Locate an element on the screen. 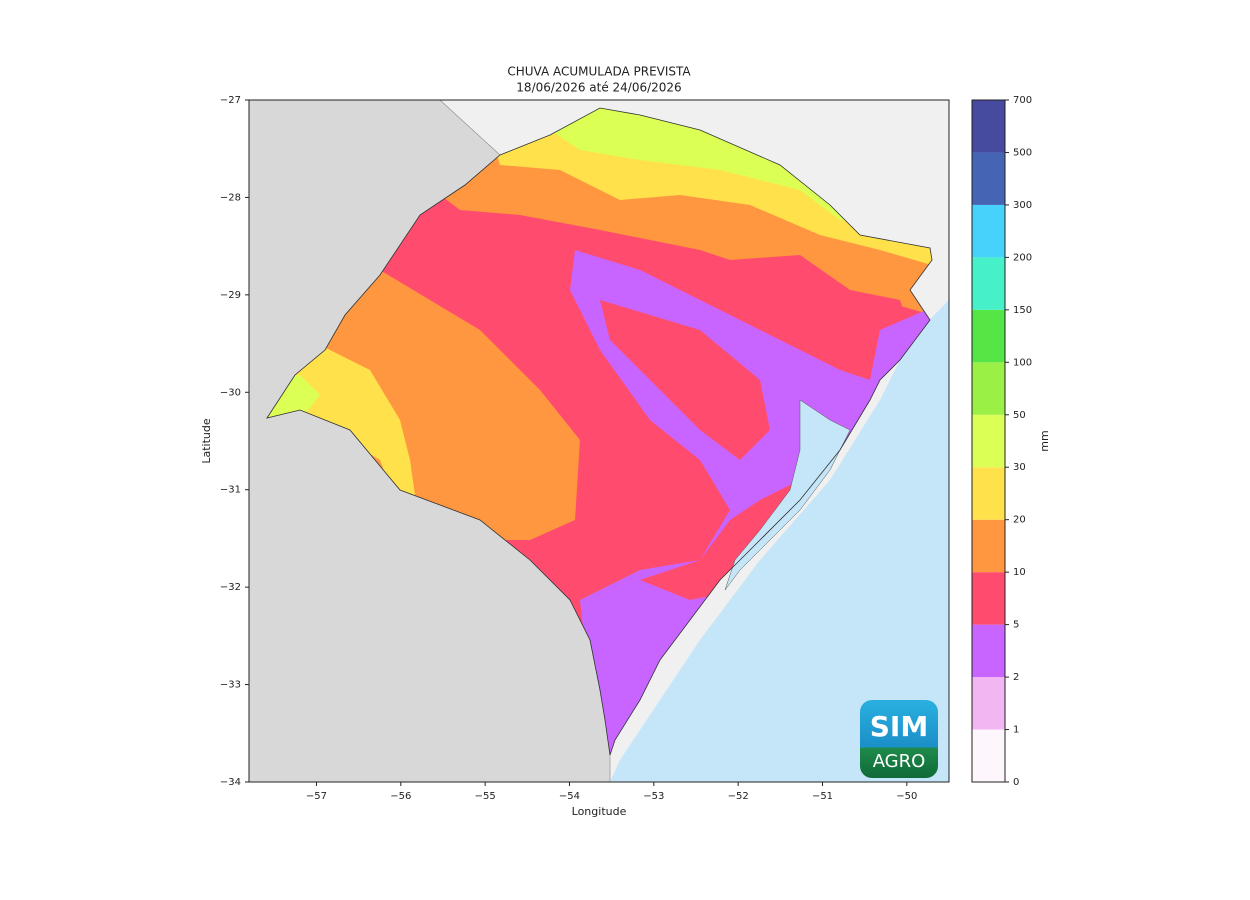  colorbar-tick-label: 30 is located at coordinates (1019, 467).